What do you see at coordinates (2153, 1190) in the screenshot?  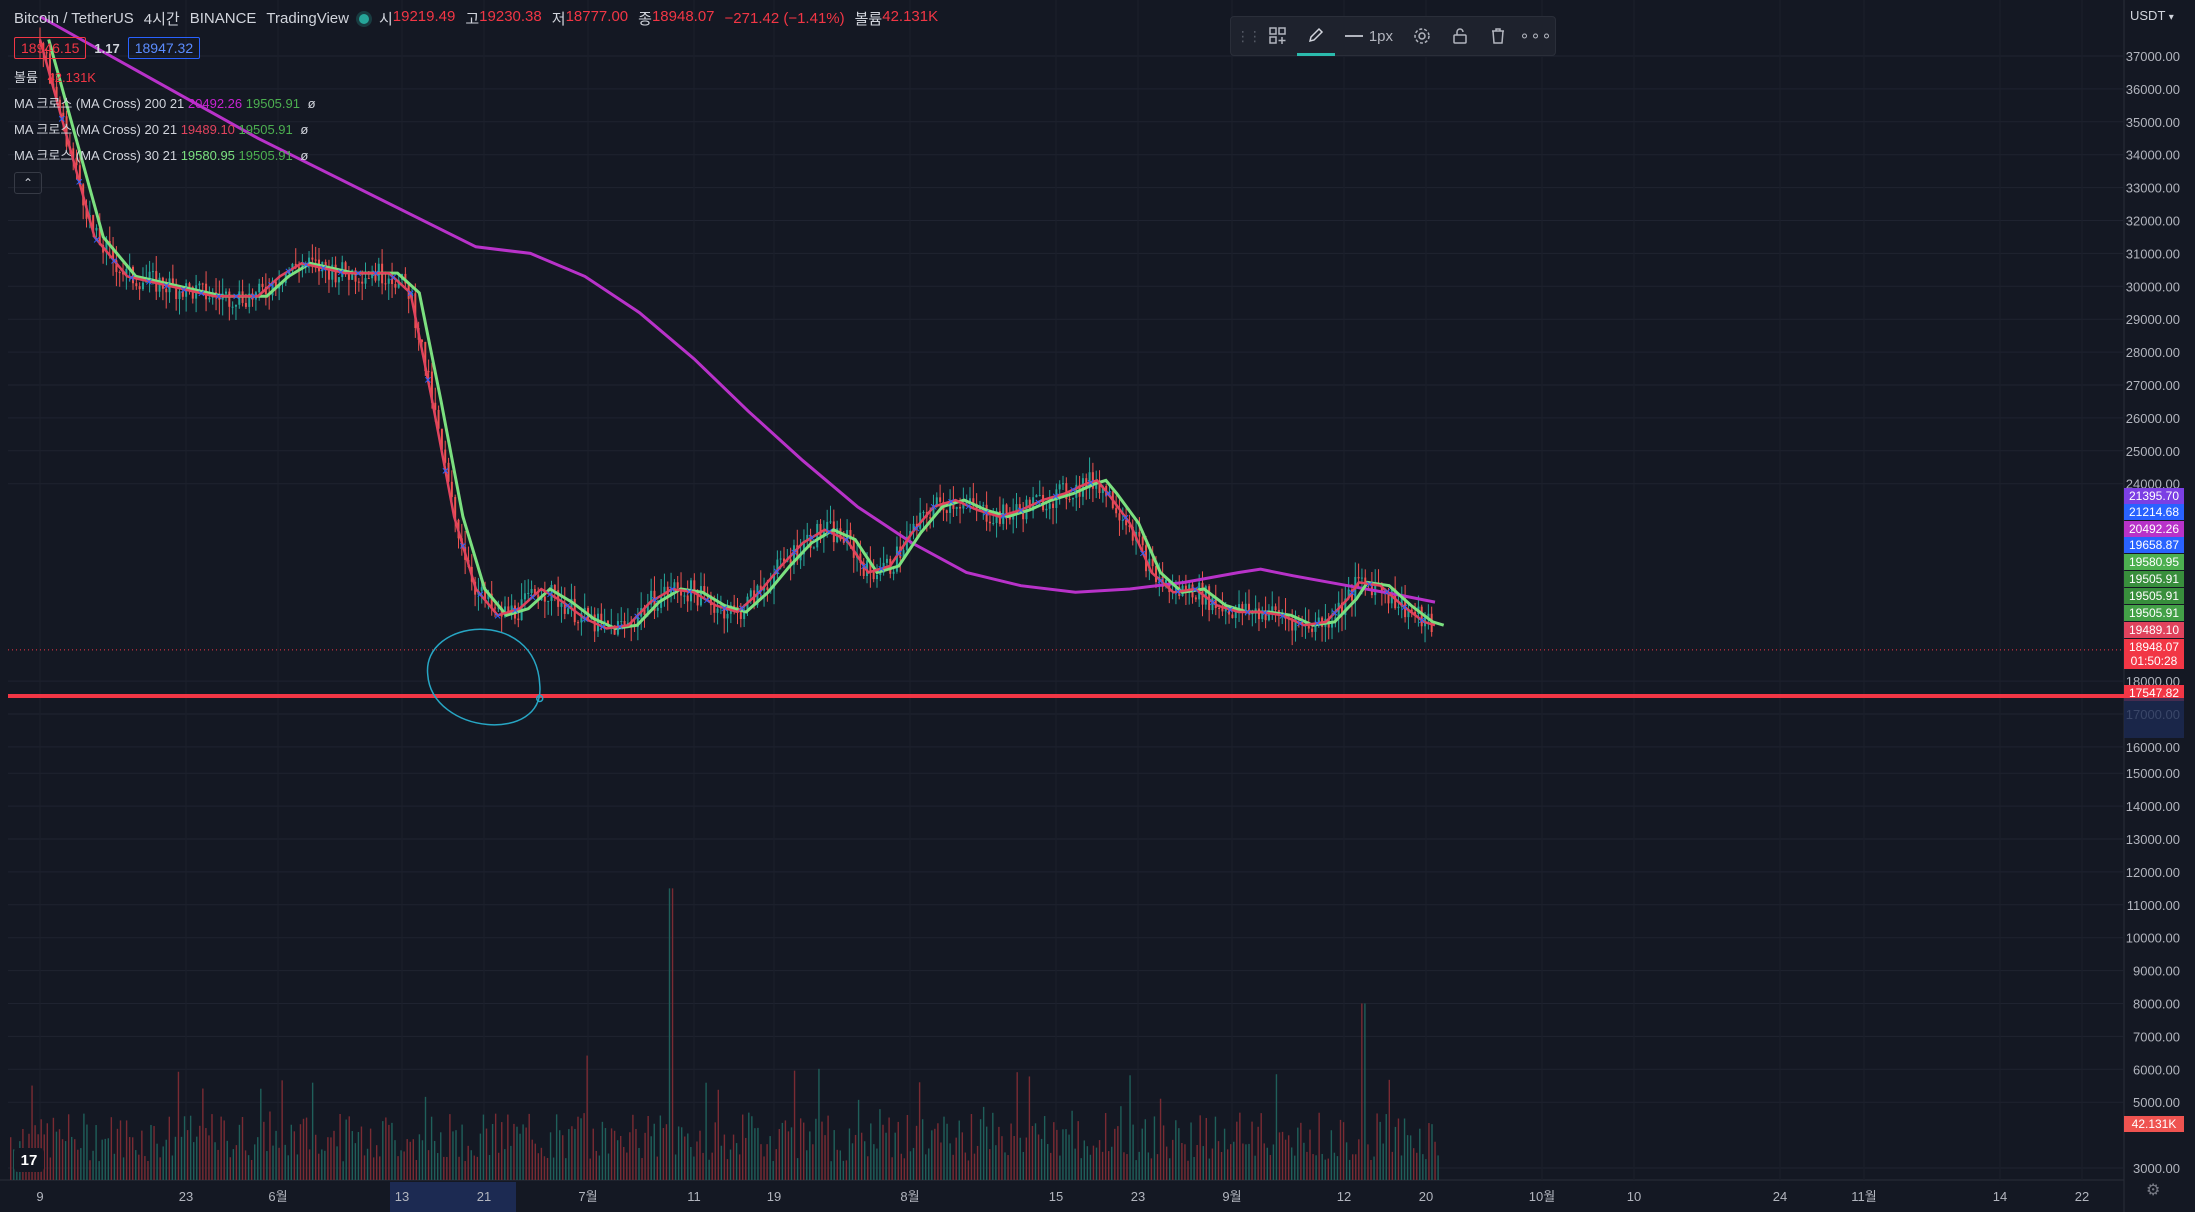 I see `scale-settings-icon: ⚙` at bounding box center [2153, 1190].